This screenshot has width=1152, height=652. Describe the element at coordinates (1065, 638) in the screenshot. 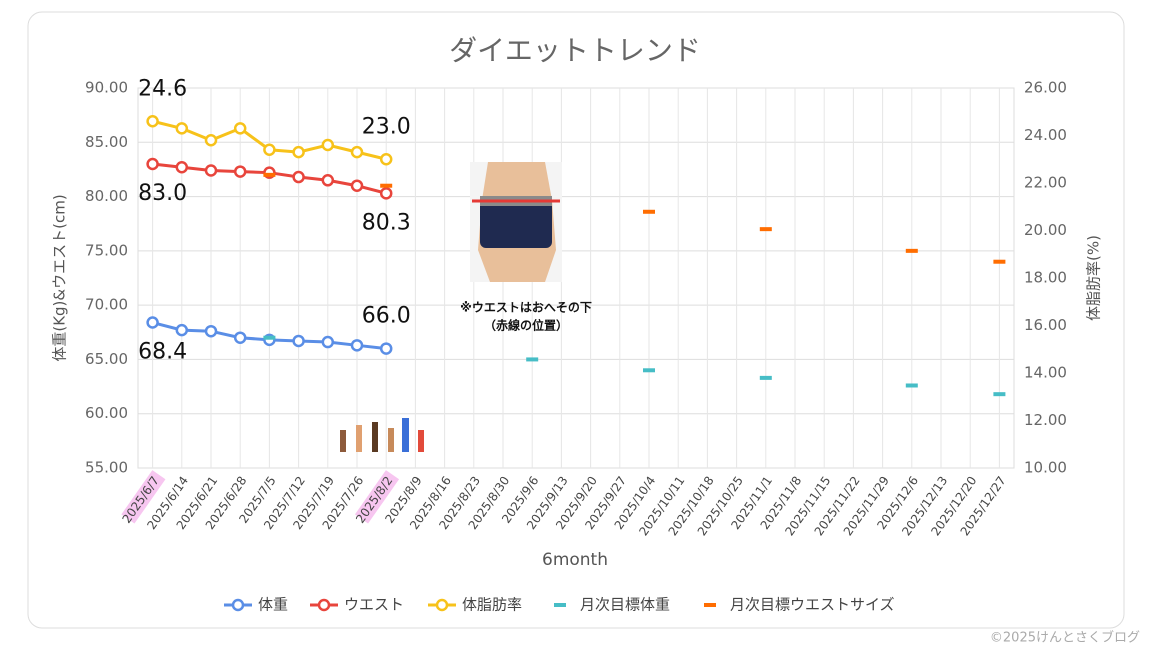

I see `watermark: ©2025けんとさくブログ` at that location.